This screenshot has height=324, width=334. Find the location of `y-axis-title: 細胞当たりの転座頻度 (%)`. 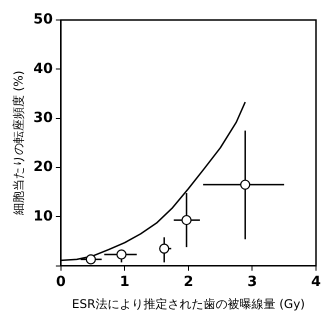

y-axis-title: 細胞当たりの転座頻度 (%) is located at coordinates (18, 143).